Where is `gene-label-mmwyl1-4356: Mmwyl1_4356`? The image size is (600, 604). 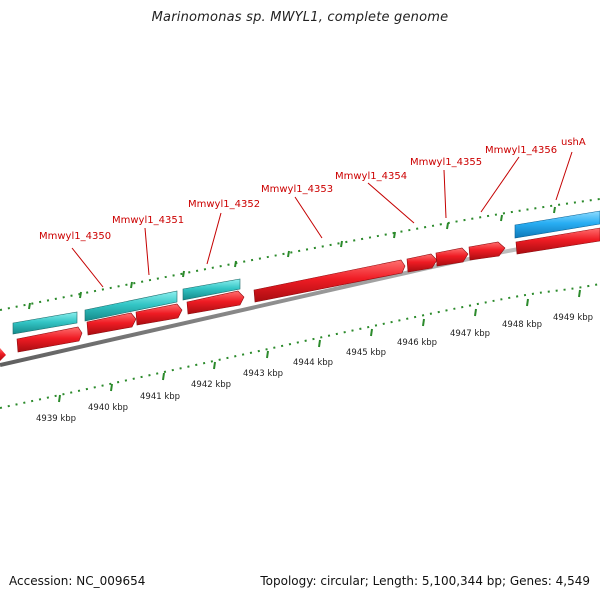
gene-label-mmwyl1-4356: Mmwyl1_4356 is located at coordinates (521, 150).